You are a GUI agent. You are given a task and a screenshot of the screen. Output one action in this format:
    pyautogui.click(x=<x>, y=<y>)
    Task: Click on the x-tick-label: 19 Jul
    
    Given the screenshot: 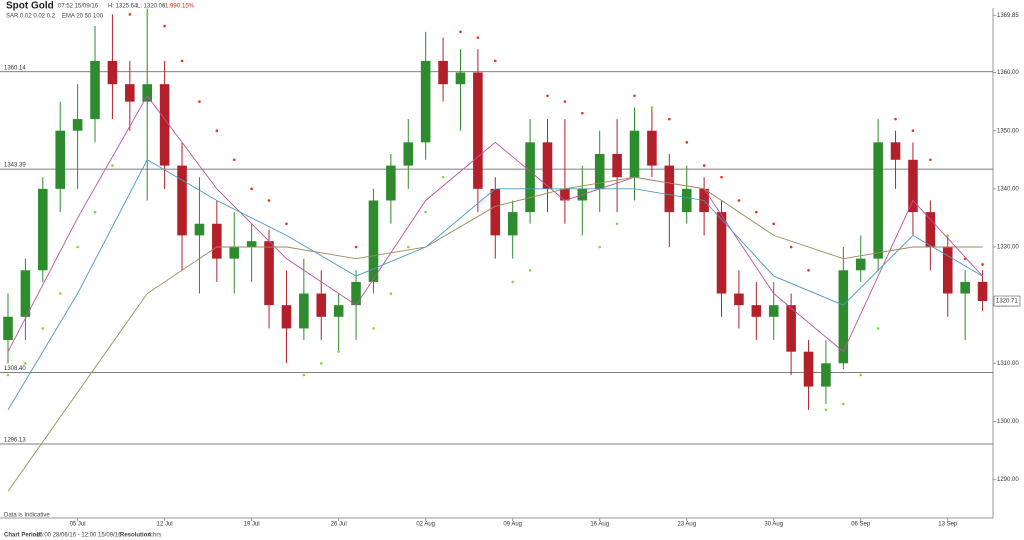 What is the action you would take?
    pyautogui.click(x=252, y=525)
    